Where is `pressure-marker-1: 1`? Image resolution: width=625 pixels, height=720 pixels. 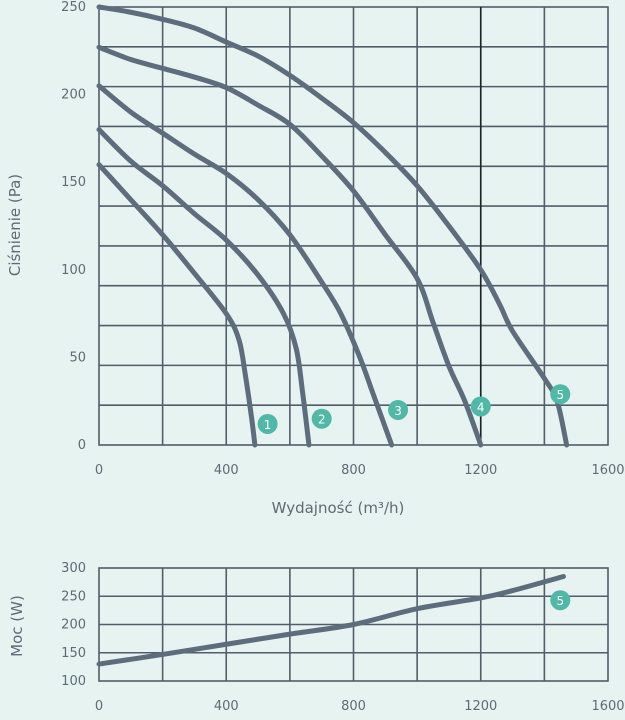 pressure-marker-1: 1 is located at coordinates (267, 423).